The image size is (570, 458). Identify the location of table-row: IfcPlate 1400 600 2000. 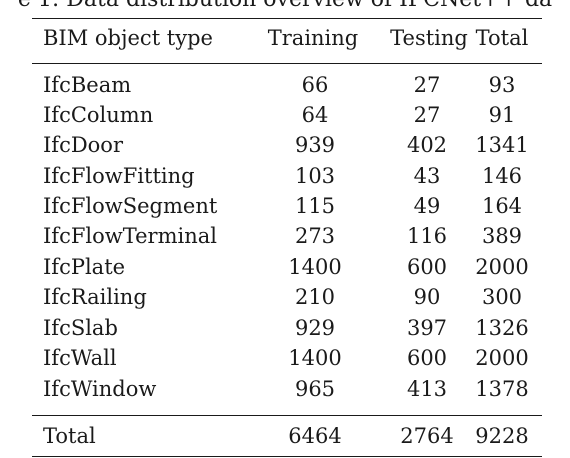
(287, 267).